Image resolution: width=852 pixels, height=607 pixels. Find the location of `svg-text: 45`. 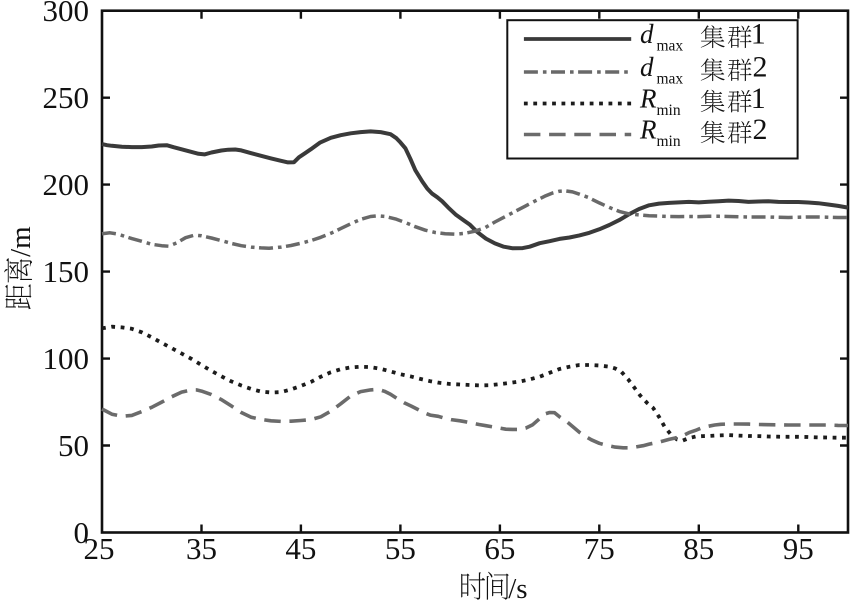

svg-text: 45 is located at coordinates (300, 548).